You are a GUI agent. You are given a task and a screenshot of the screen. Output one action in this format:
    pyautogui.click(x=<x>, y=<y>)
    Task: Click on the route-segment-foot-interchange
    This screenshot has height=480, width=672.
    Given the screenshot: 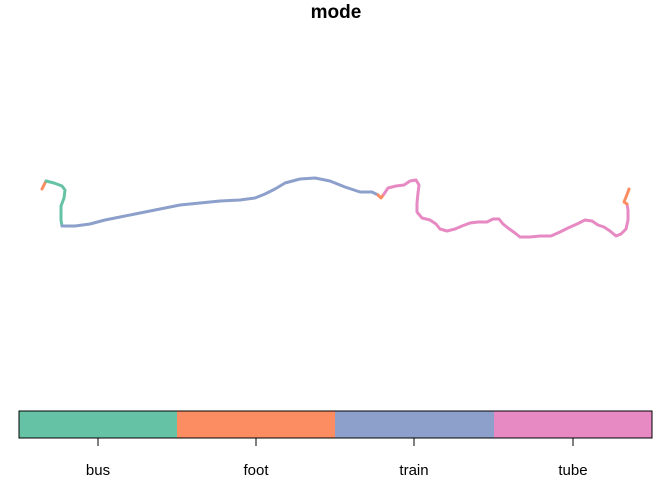 What is the action you would take?
    pyautogui.click(x=381, y=196)
    